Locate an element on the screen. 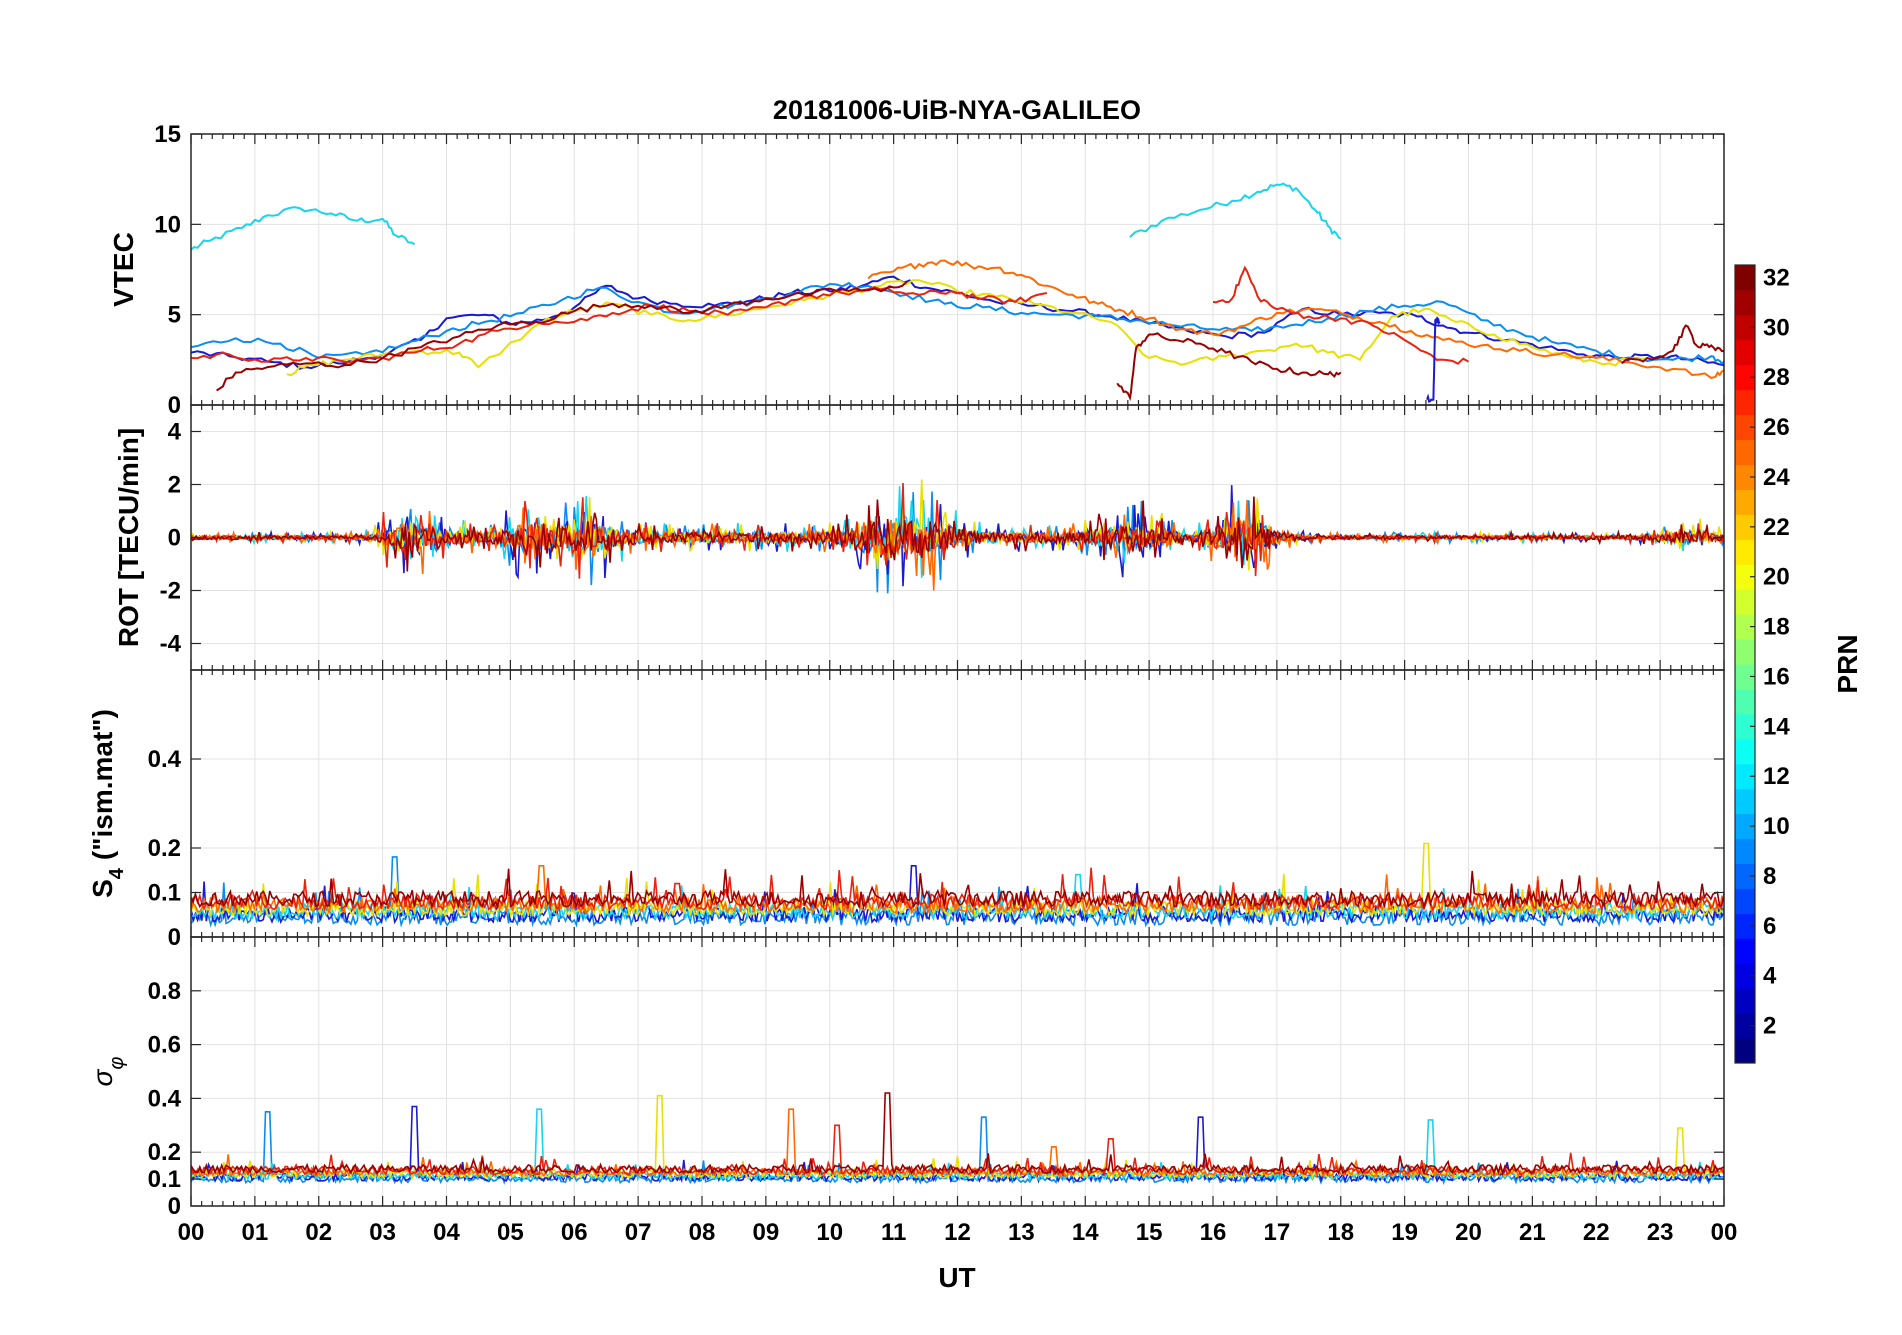 The image size is (1902, 1335). y-label-main: σ is located at coordinates (102, 1077).